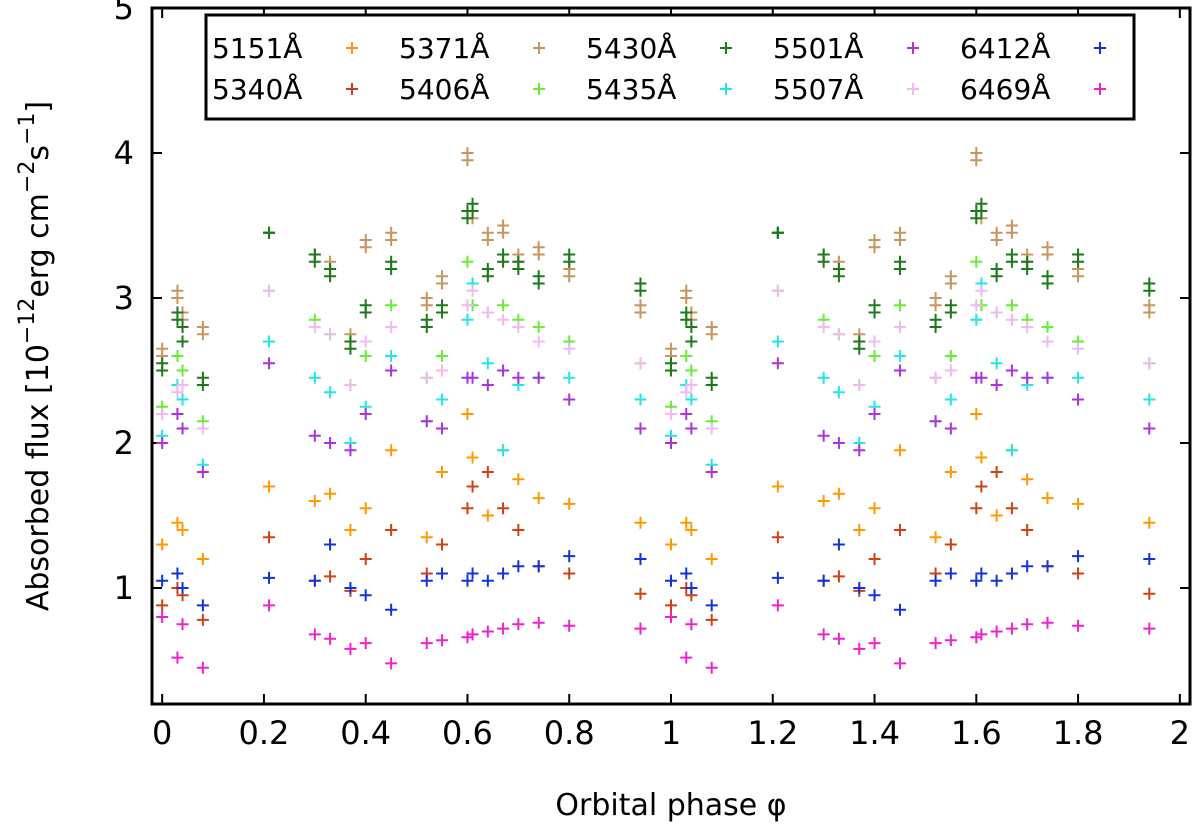 This screenshot has width=1200, height=835. I want to click on legend-box, so click(670, 67).